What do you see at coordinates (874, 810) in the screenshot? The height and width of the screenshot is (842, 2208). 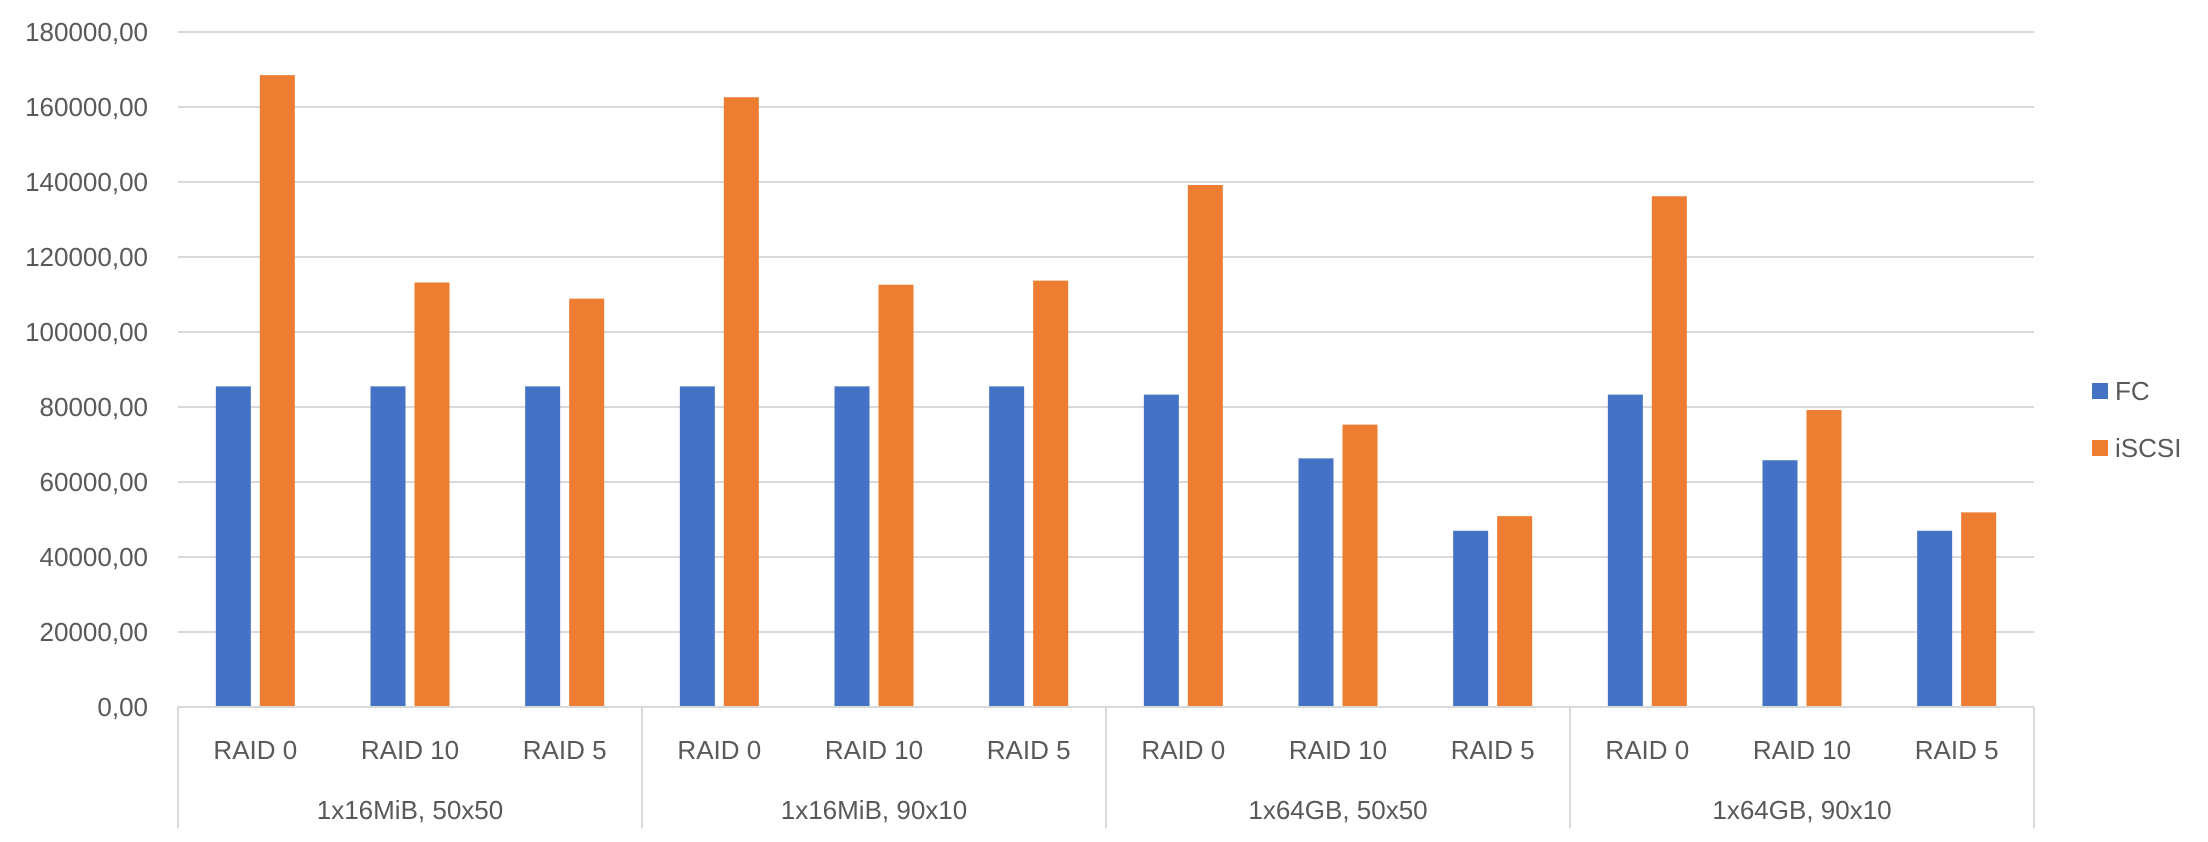 I see `x-group-label: 1x16MiB, 90x10` at bounding box center [874, 810].